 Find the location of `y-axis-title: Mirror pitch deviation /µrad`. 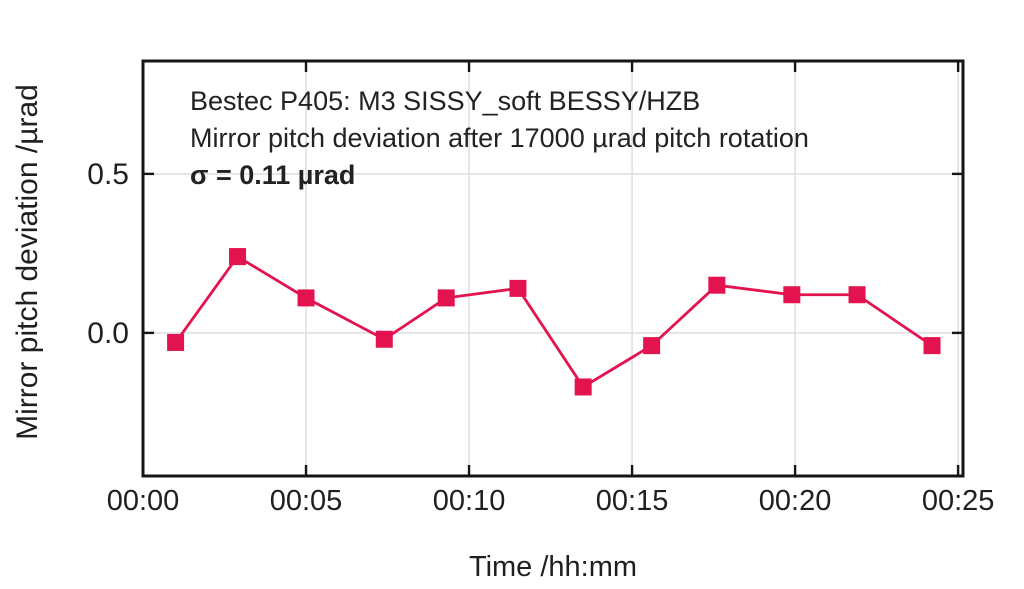

y-axis-title: Mirror pitch deviation /µrad is located at coordinates (27, 262).